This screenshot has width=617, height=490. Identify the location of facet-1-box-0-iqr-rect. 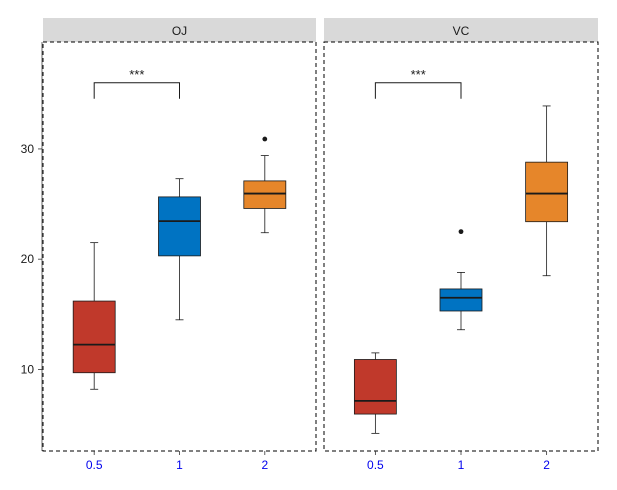
(375, 387).